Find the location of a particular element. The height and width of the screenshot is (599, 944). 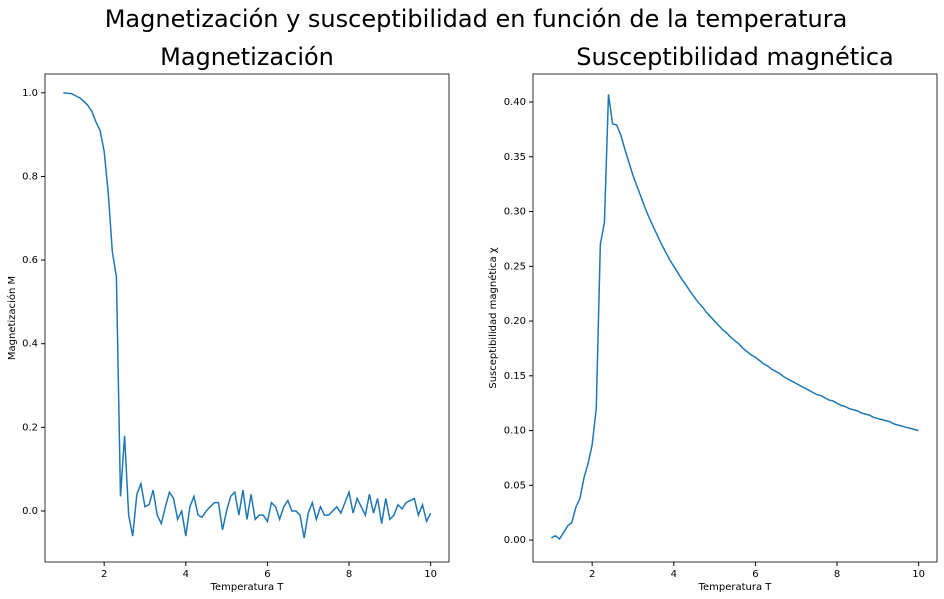

y-tick-label: 0.8 is located at coordinates (30, 176).